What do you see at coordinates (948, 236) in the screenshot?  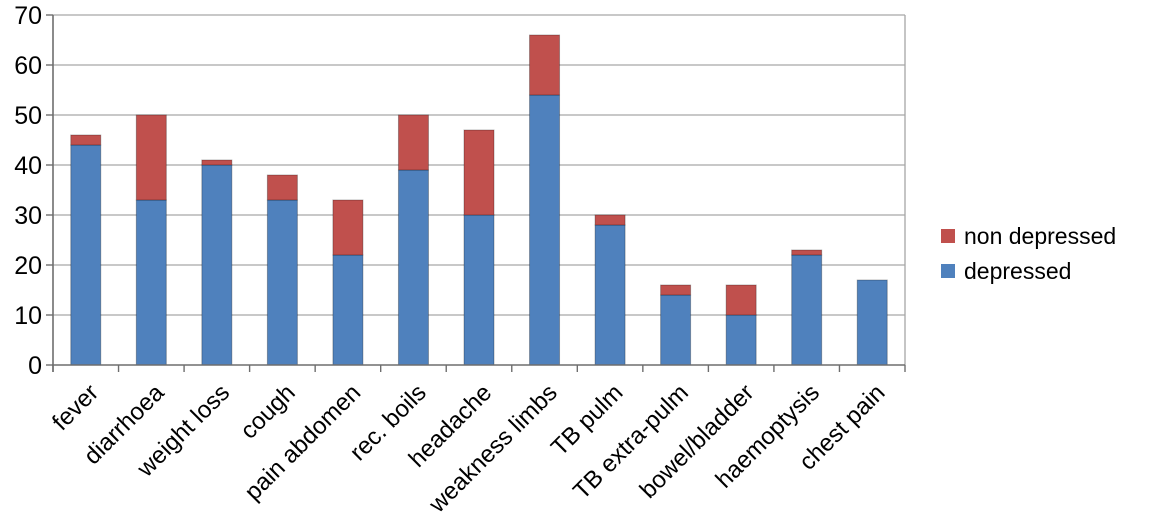 I see `legend-swatch-non-depressed-icon` at bounding box center [948, 236].